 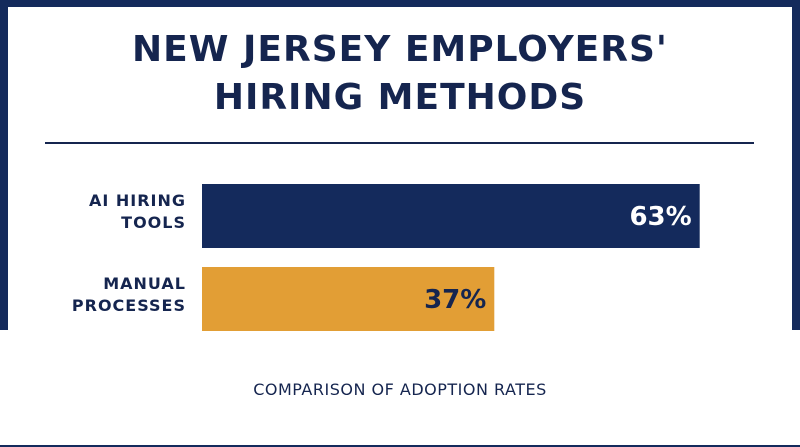 What do you see at coordinates (400, 389) in the screenshot?
I see `chart-caption: COMPARISON OF ADOPTION RATES` at bounding box center [400, 389].